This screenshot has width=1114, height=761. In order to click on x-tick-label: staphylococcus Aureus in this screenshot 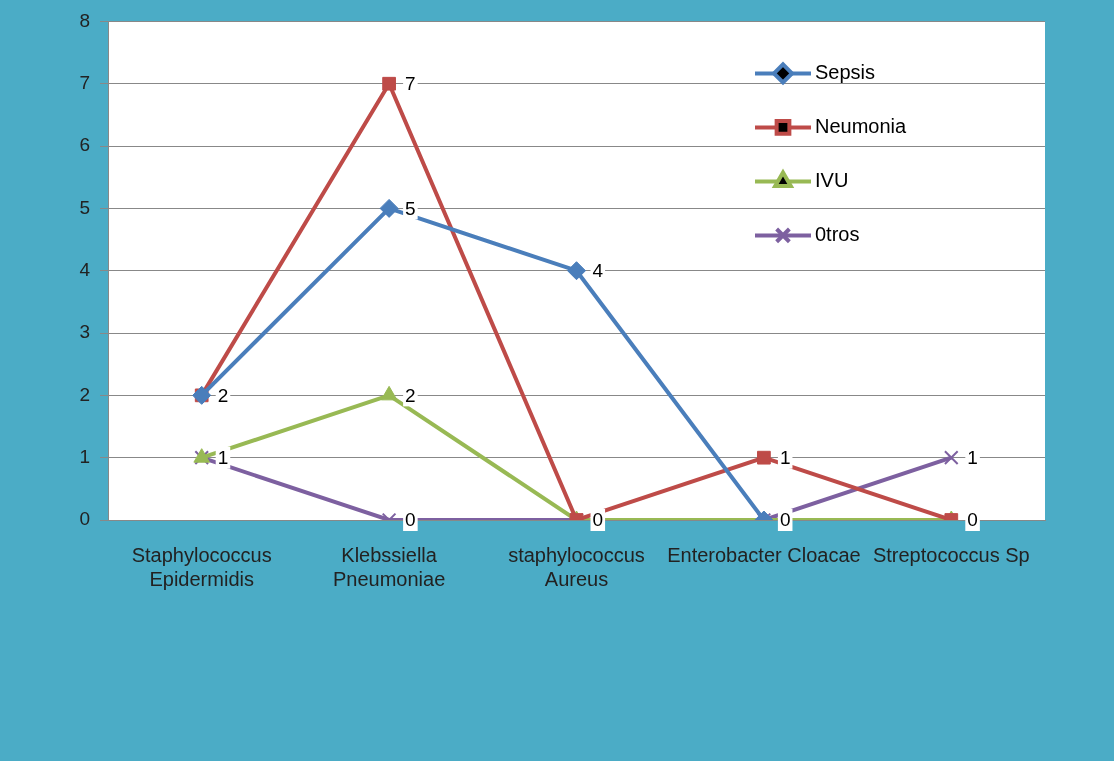, I will do `click(576, 566)`.